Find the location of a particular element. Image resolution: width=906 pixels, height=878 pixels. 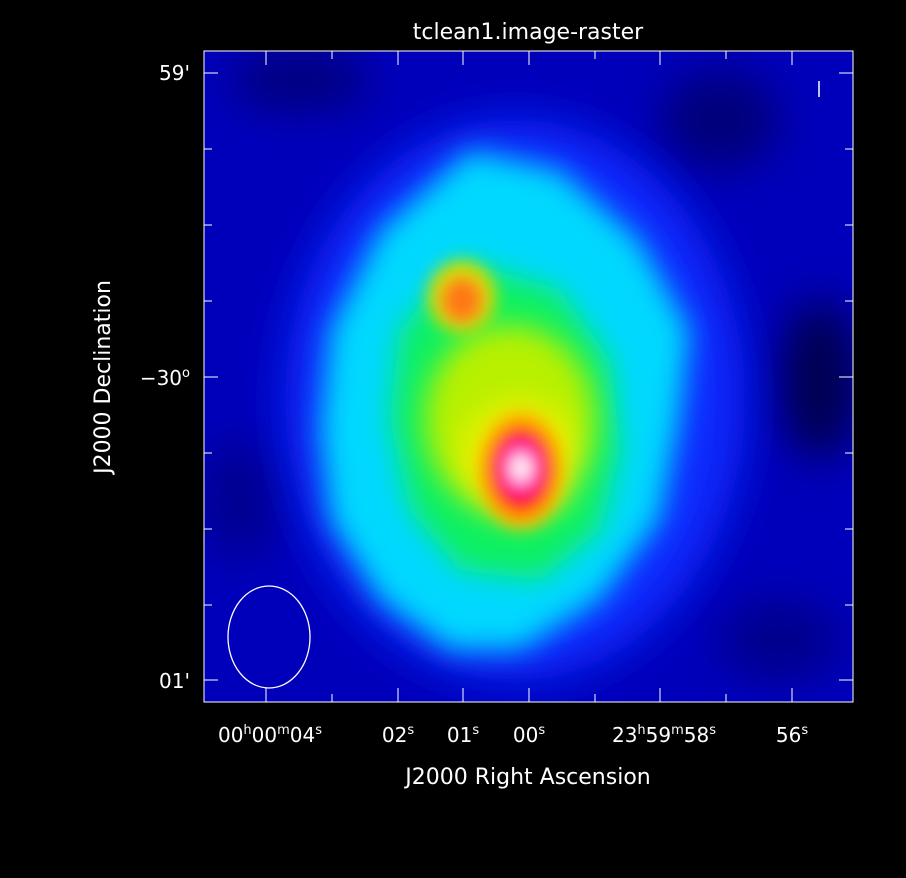

x-tick-label: 02s is located at coordinates (398, 735).